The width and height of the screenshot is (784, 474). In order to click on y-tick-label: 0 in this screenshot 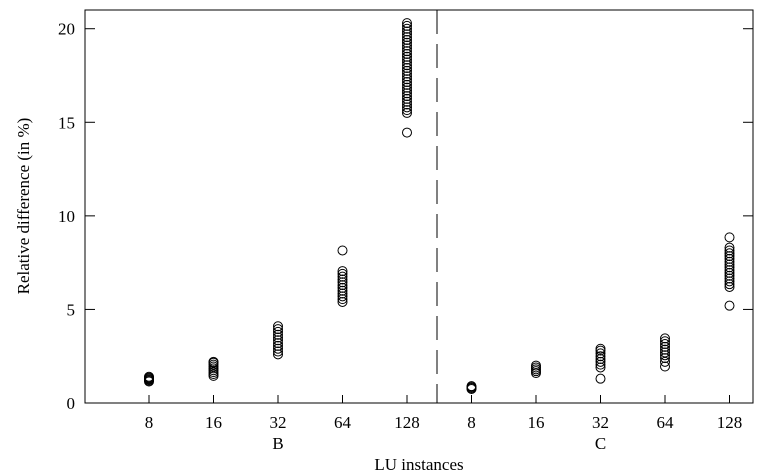, I will do `click(71, 403)`.